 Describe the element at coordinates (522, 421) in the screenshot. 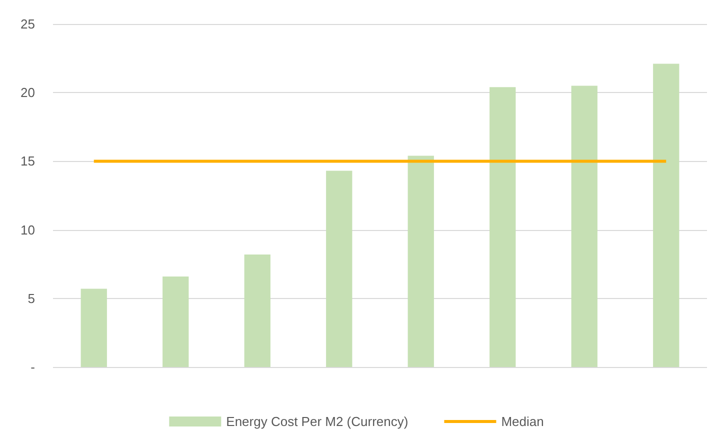

I see `legend-label: Median` at that location.